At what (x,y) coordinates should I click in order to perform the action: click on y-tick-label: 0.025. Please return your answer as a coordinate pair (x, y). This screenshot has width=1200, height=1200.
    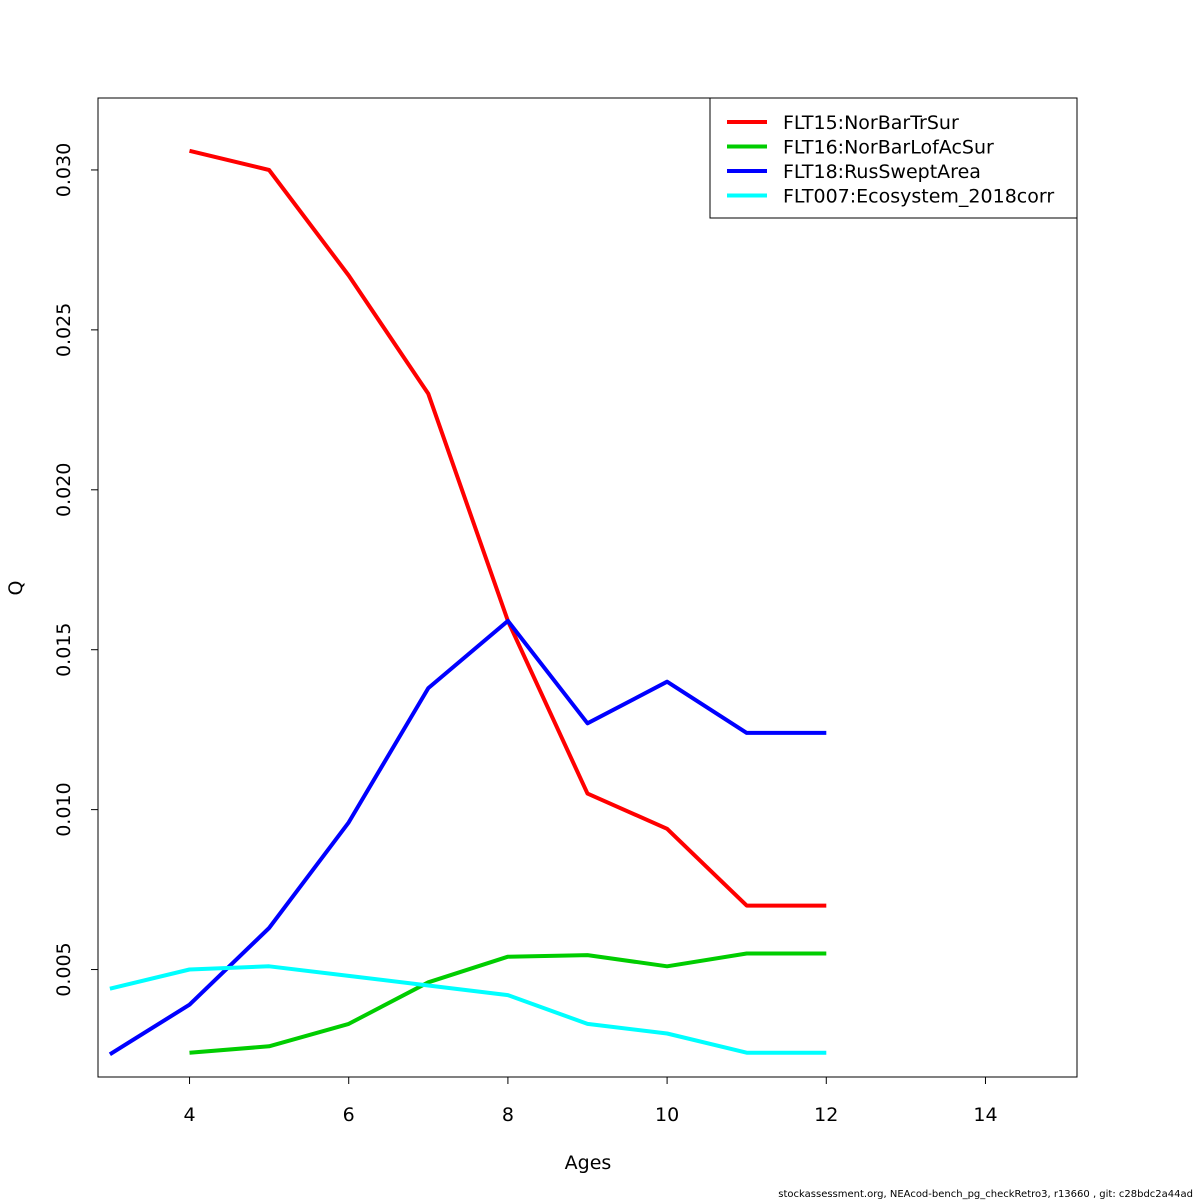
    Looking at the image, I should click on (64, 330).